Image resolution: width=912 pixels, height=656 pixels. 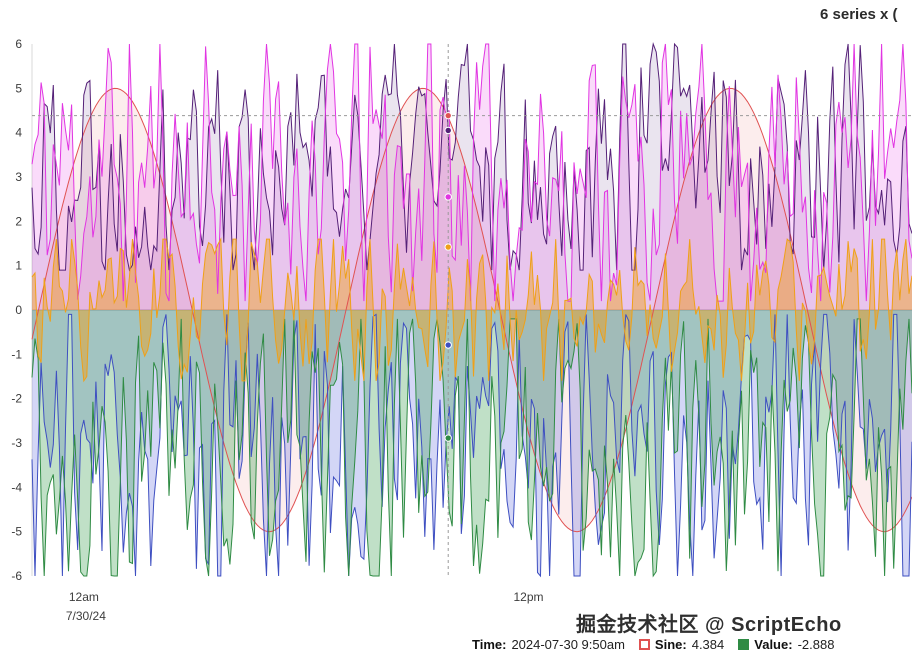 I want to click on y-tick-label: 3, so click(x=18, y=177).